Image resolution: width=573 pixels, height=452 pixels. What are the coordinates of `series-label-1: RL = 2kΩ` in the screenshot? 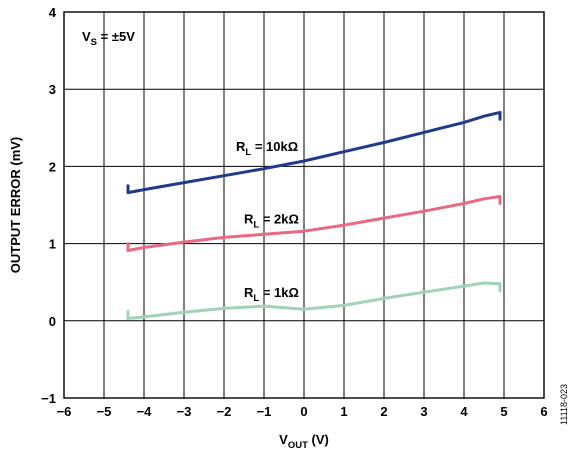 It's located at (271, 221).